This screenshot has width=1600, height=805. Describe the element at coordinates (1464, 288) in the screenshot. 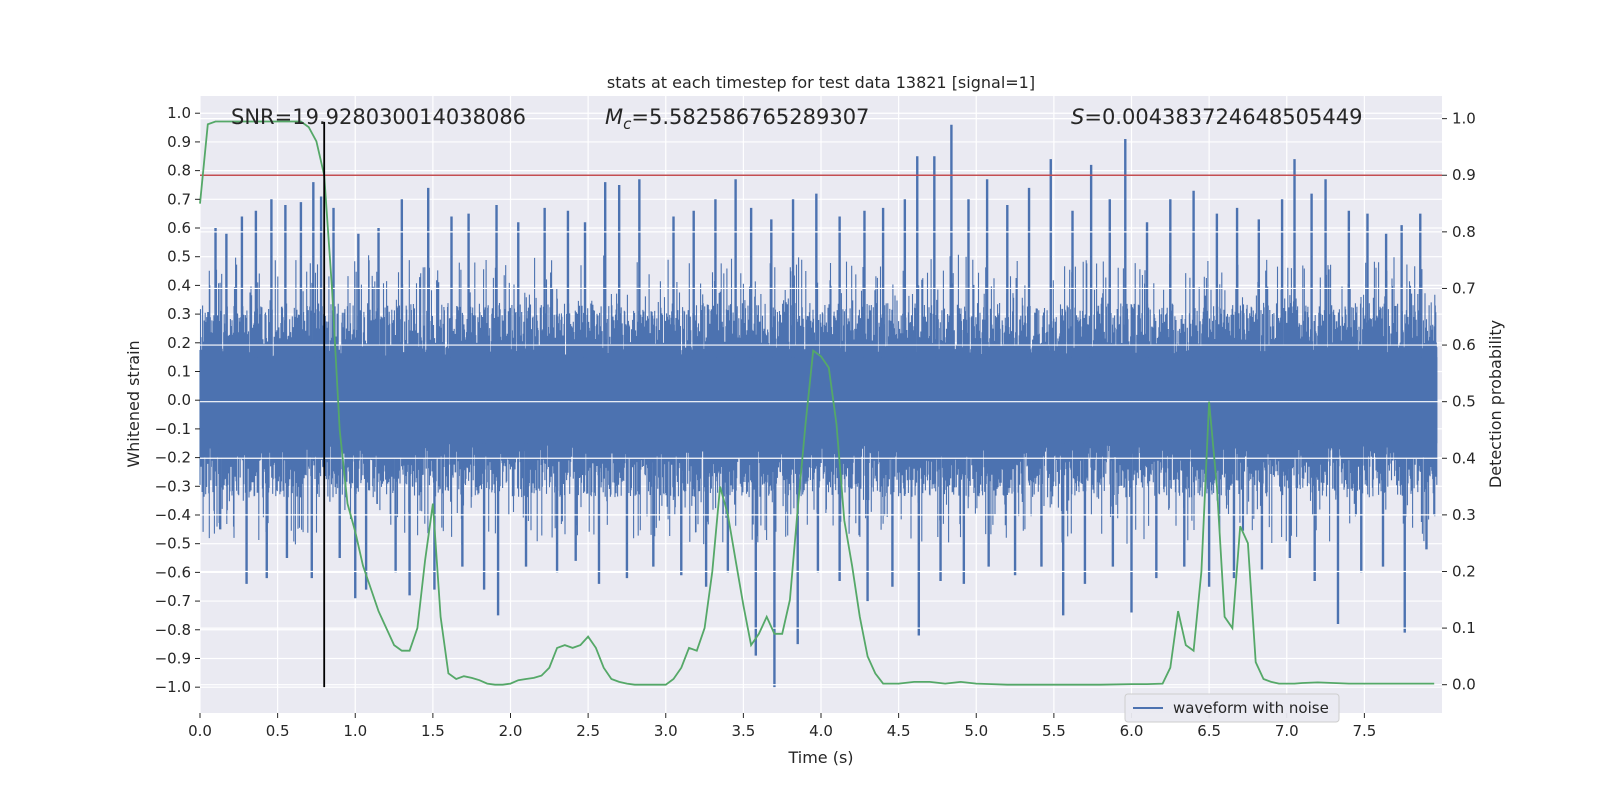

I see `y-right-tick-label: 0.7` at that location.